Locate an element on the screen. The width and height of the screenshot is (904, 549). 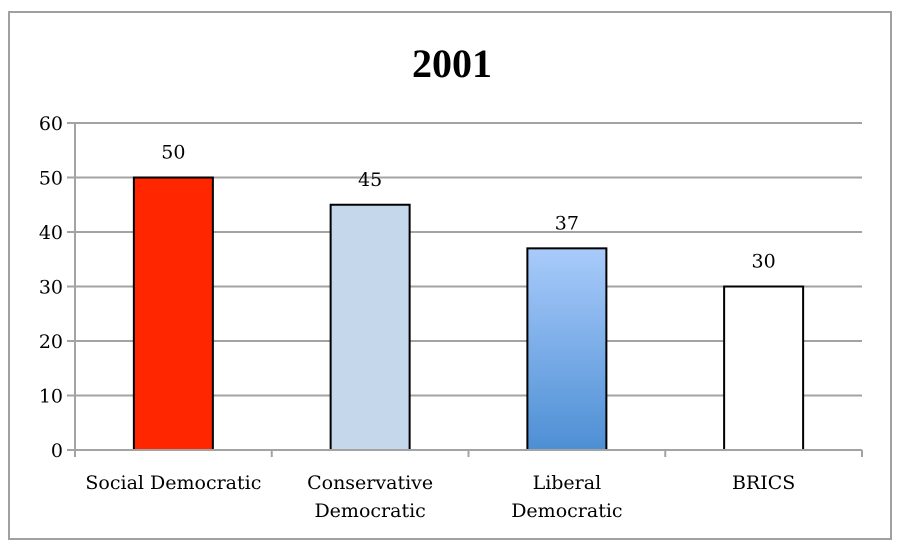
chart-title: 2001 is located at coordinates (452, 63).